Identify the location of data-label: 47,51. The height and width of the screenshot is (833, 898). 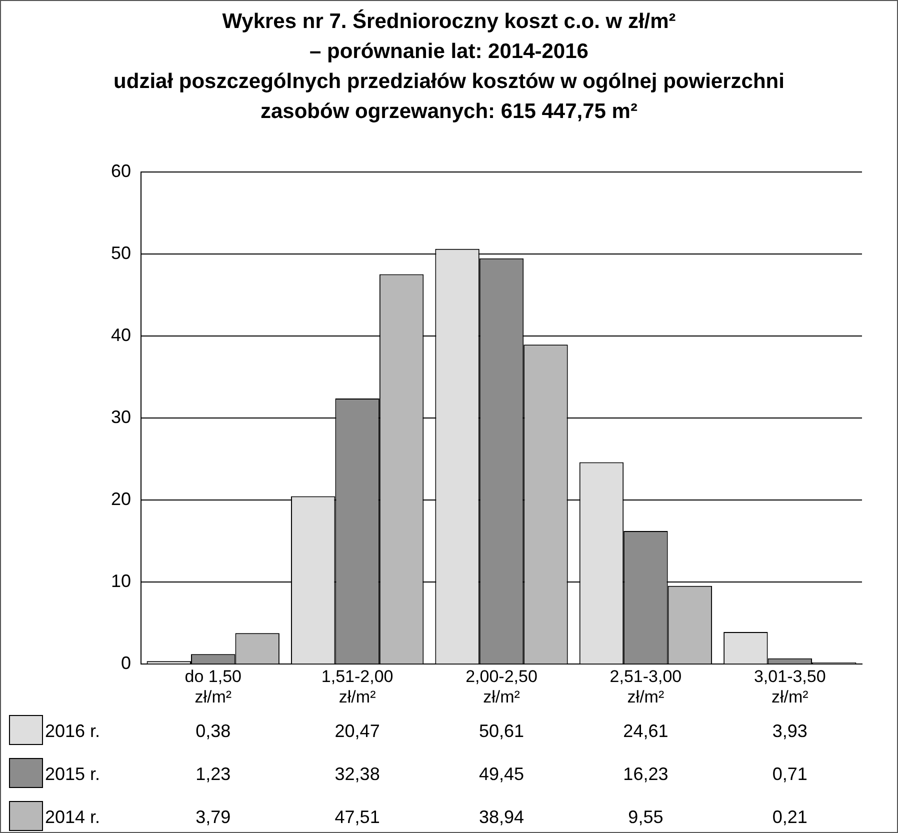
(357, 817).